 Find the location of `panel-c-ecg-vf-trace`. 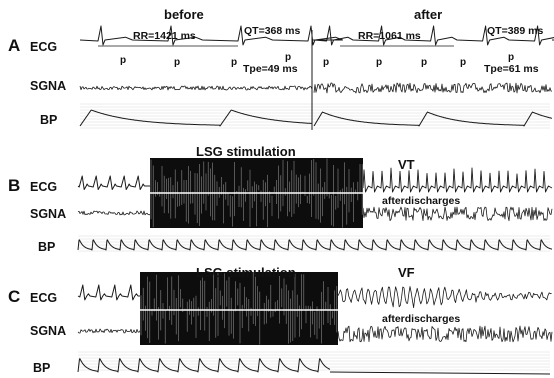

panel-c-ecg-vf-trace is located at coordinates (444, 297).